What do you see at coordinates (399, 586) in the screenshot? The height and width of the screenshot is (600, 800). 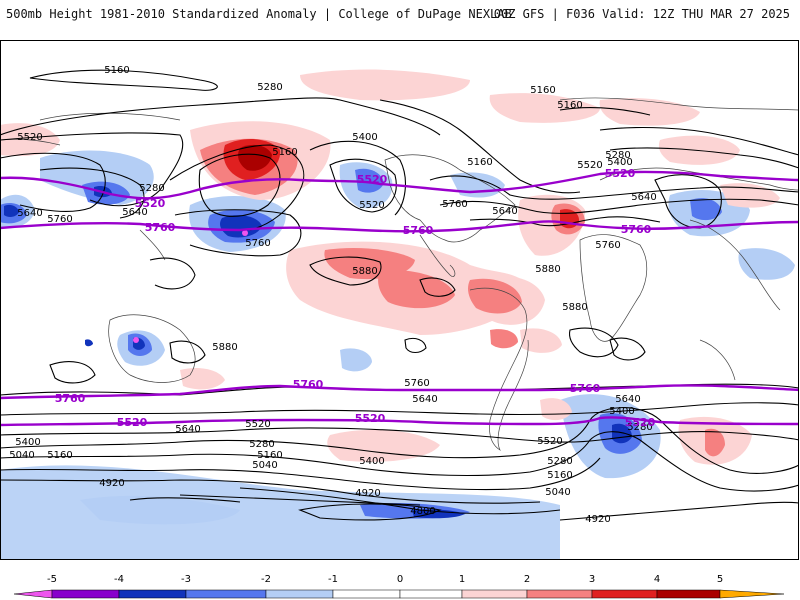 I see `colorbar: -5 -4 -3 -2 -1 0 1 2 3 4 5` at bounding box center [399, 586].